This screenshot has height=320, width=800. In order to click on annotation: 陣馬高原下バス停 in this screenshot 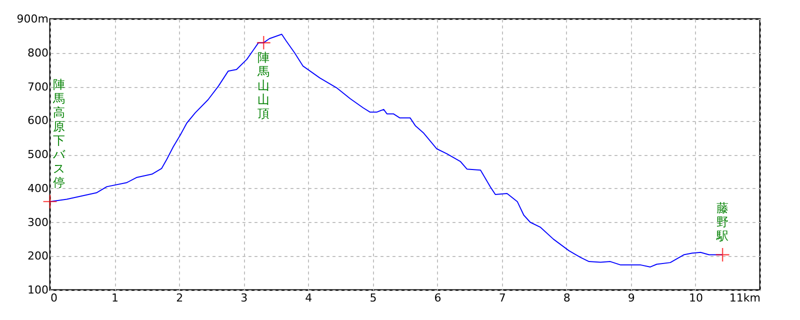, I will do `click(59, 134)`.